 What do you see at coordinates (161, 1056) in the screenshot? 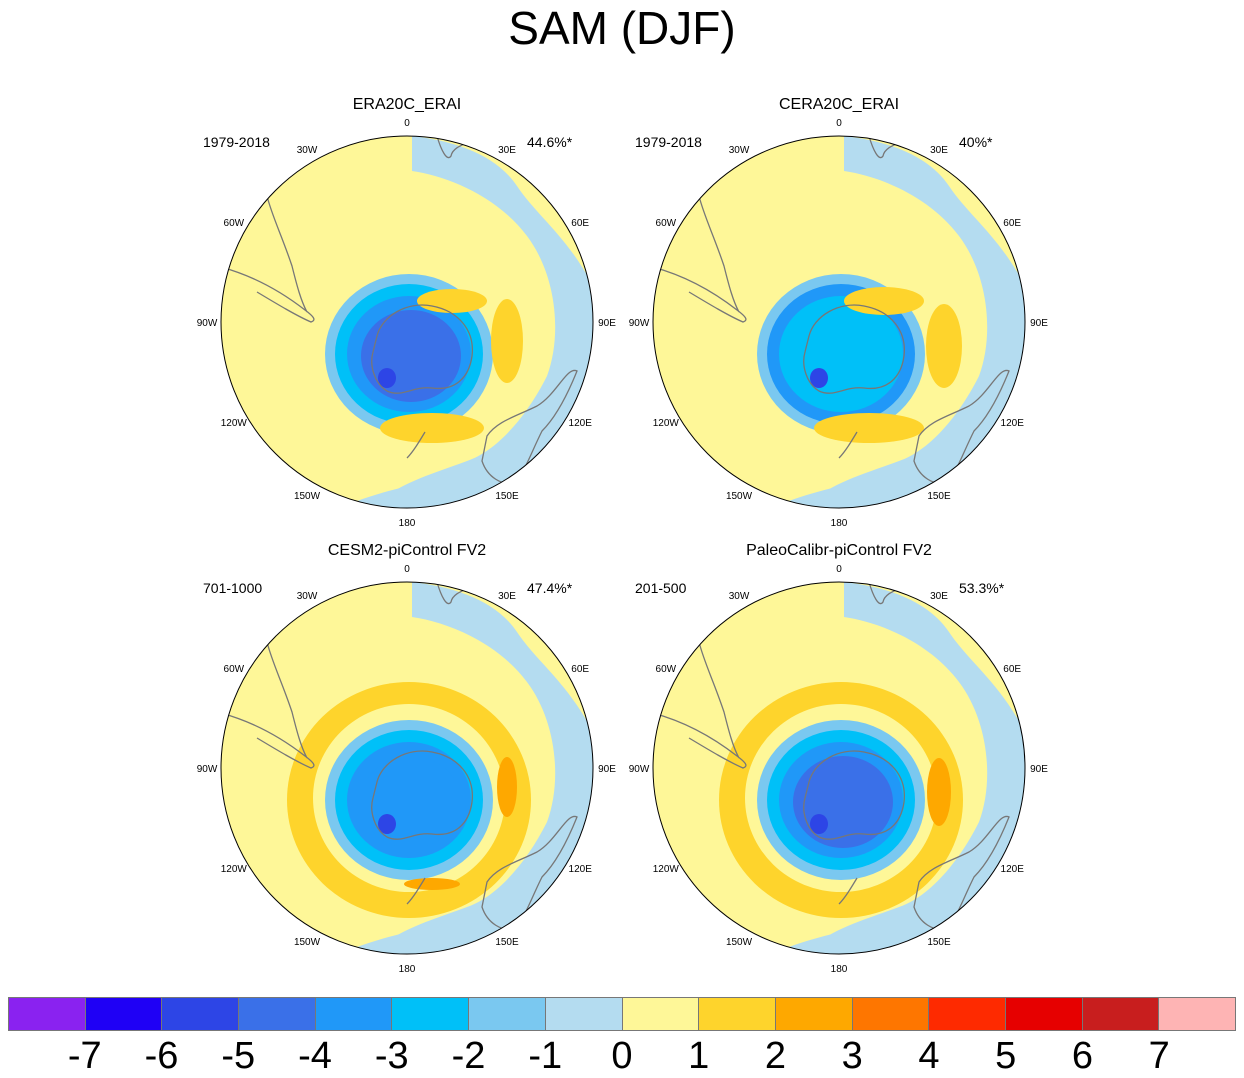
I see `colorbar-tick-label: -6` at bounding box center [161, 1056].